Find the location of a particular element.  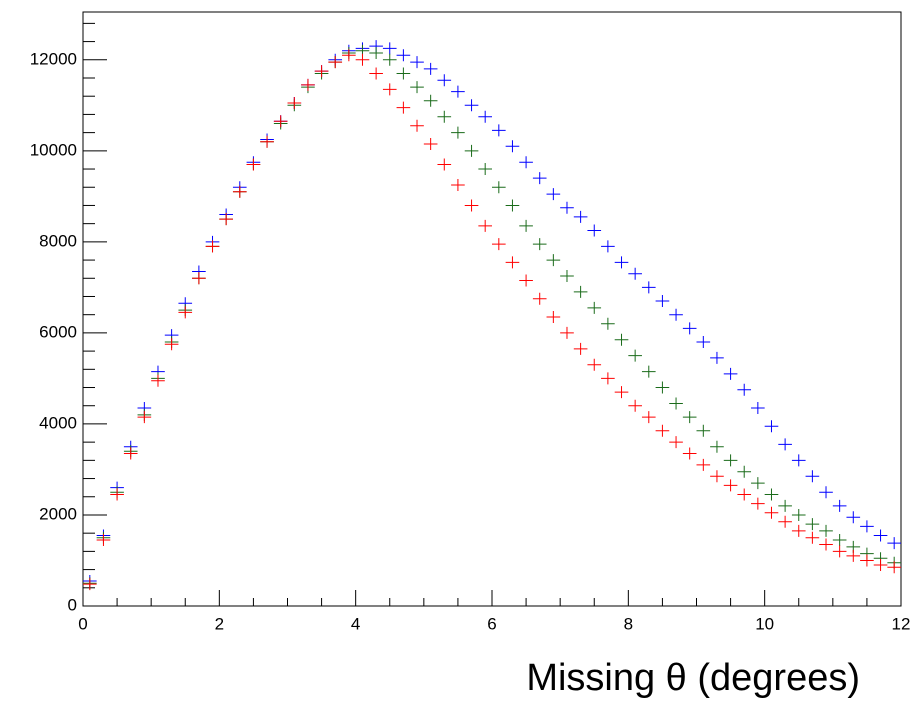

x-tick-label: 2 is located at coordinates (219, 623).